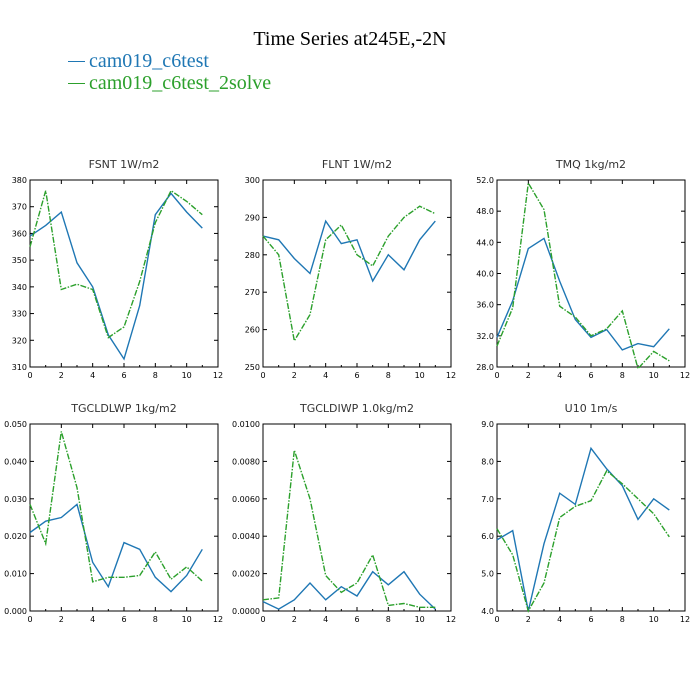 The image size is (700, 700). Describe the element at coordinates (15, 611) in the screenshot. I see `y-tick-label: 0.000` at that location.